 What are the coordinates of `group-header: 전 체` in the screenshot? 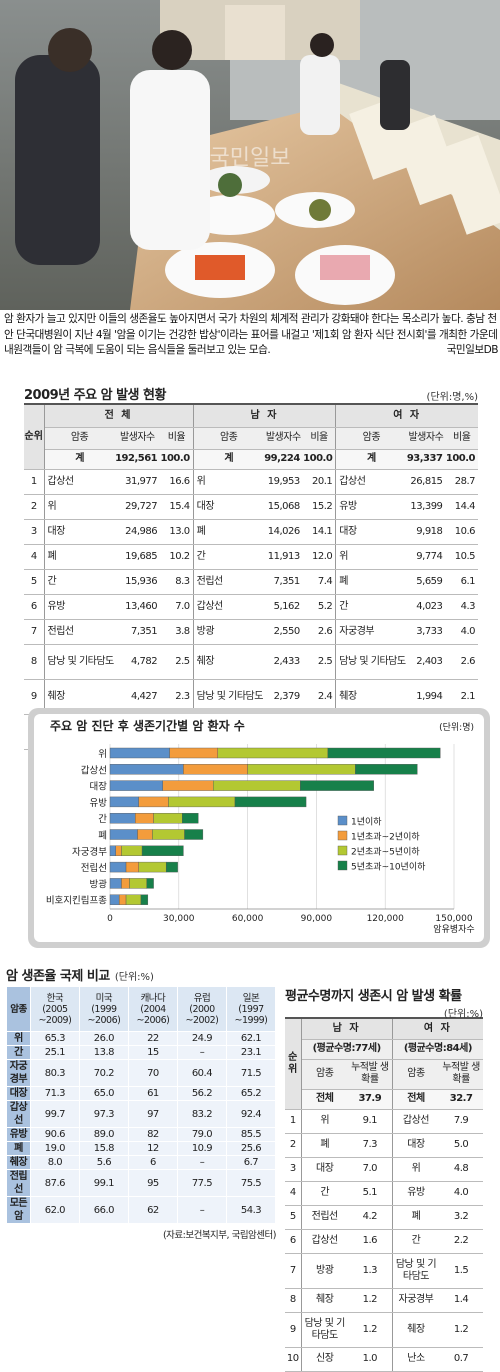 It's located at (119, 416).